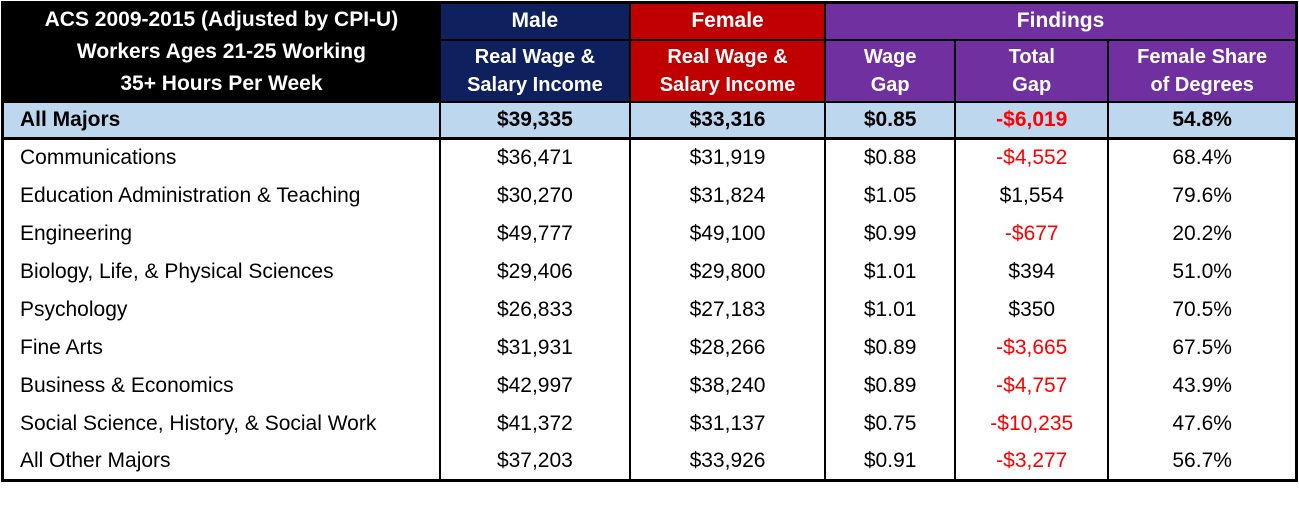 This screenshot has height=506, width=1299. Describe the element at coordinates (727, 120) in the screenshot. I see `cell-female-income: $33,316` at that location.